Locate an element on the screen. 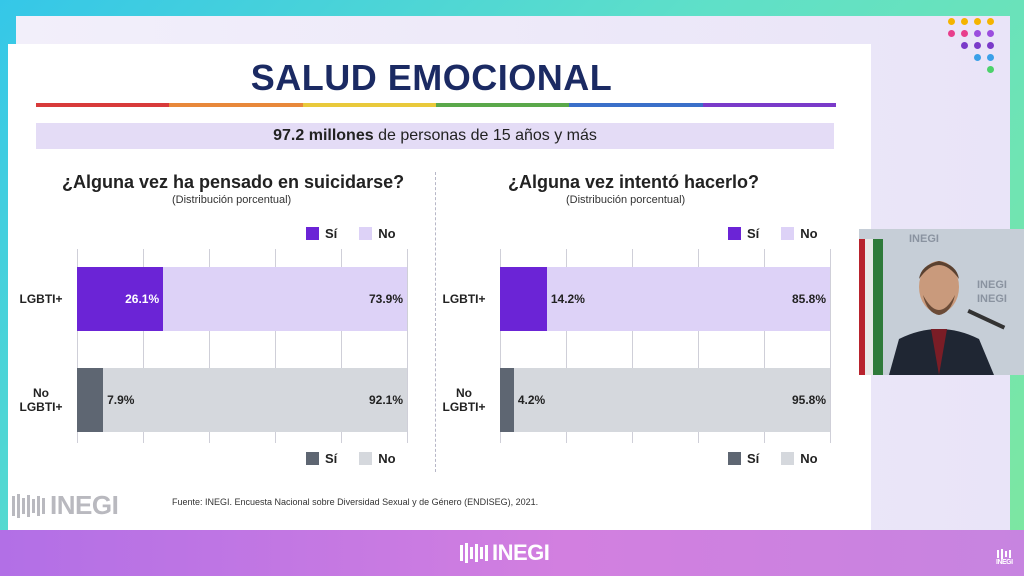 The width and height of the screenshot is (1024, 576). chart-divider is located at coordinates (435, 322).